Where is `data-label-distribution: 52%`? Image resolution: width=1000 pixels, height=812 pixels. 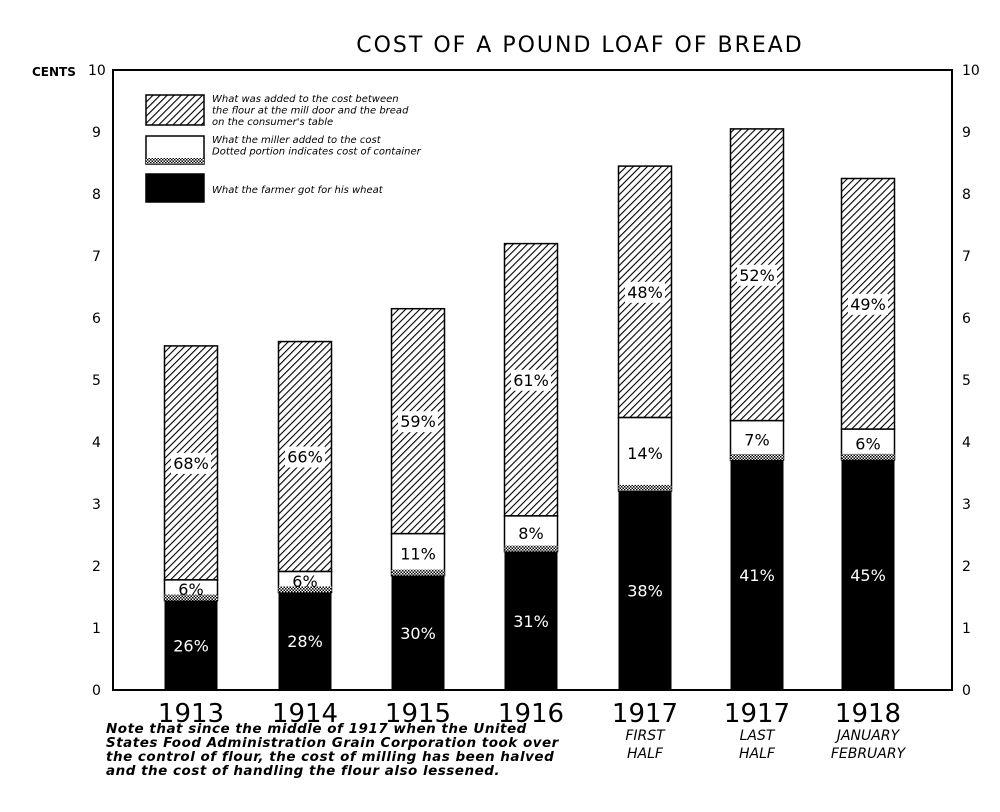 data-label-distribution: 52% is located at coordinates (757, 275).